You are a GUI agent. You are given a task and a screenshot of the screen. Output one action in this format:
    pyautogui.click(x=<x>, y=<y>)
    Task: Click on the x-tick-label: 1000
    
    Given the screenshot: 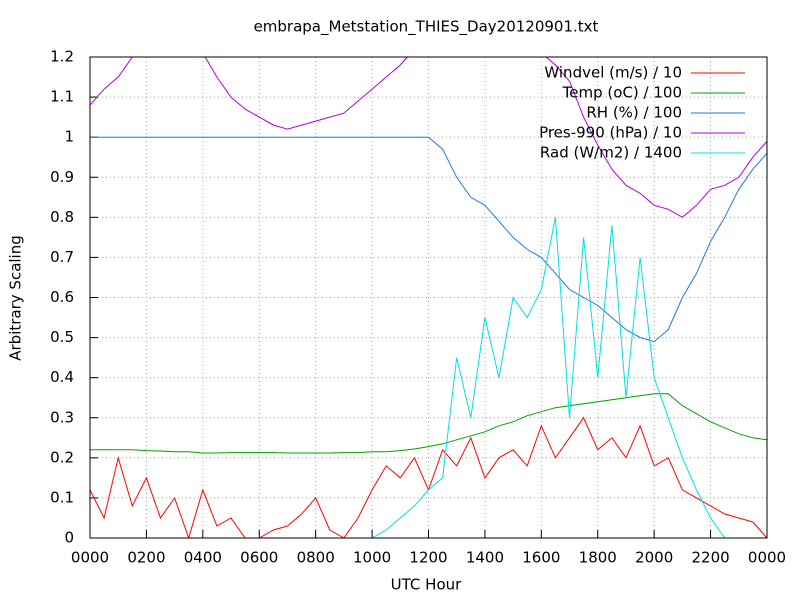 What is the action you would take?
    pyautogui.click(x=372, y=558)
    